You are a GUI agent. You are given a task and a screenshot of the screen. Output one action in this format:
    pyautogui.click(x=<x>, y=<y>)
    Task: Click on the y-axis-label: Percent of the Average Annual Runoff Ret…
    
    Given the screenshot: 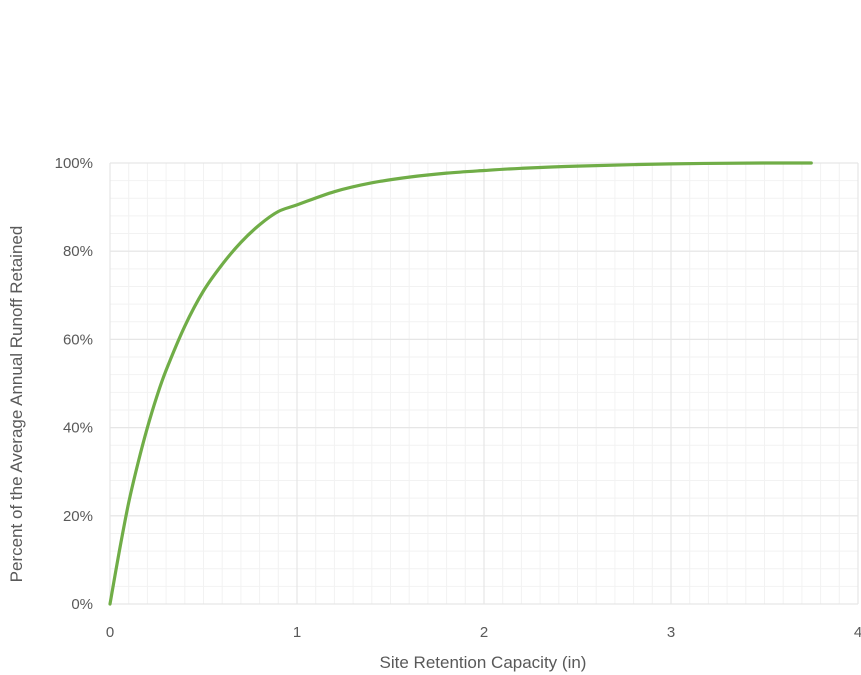 What is the action you would take?
    pyautogui.click(x=16, y=404)
    